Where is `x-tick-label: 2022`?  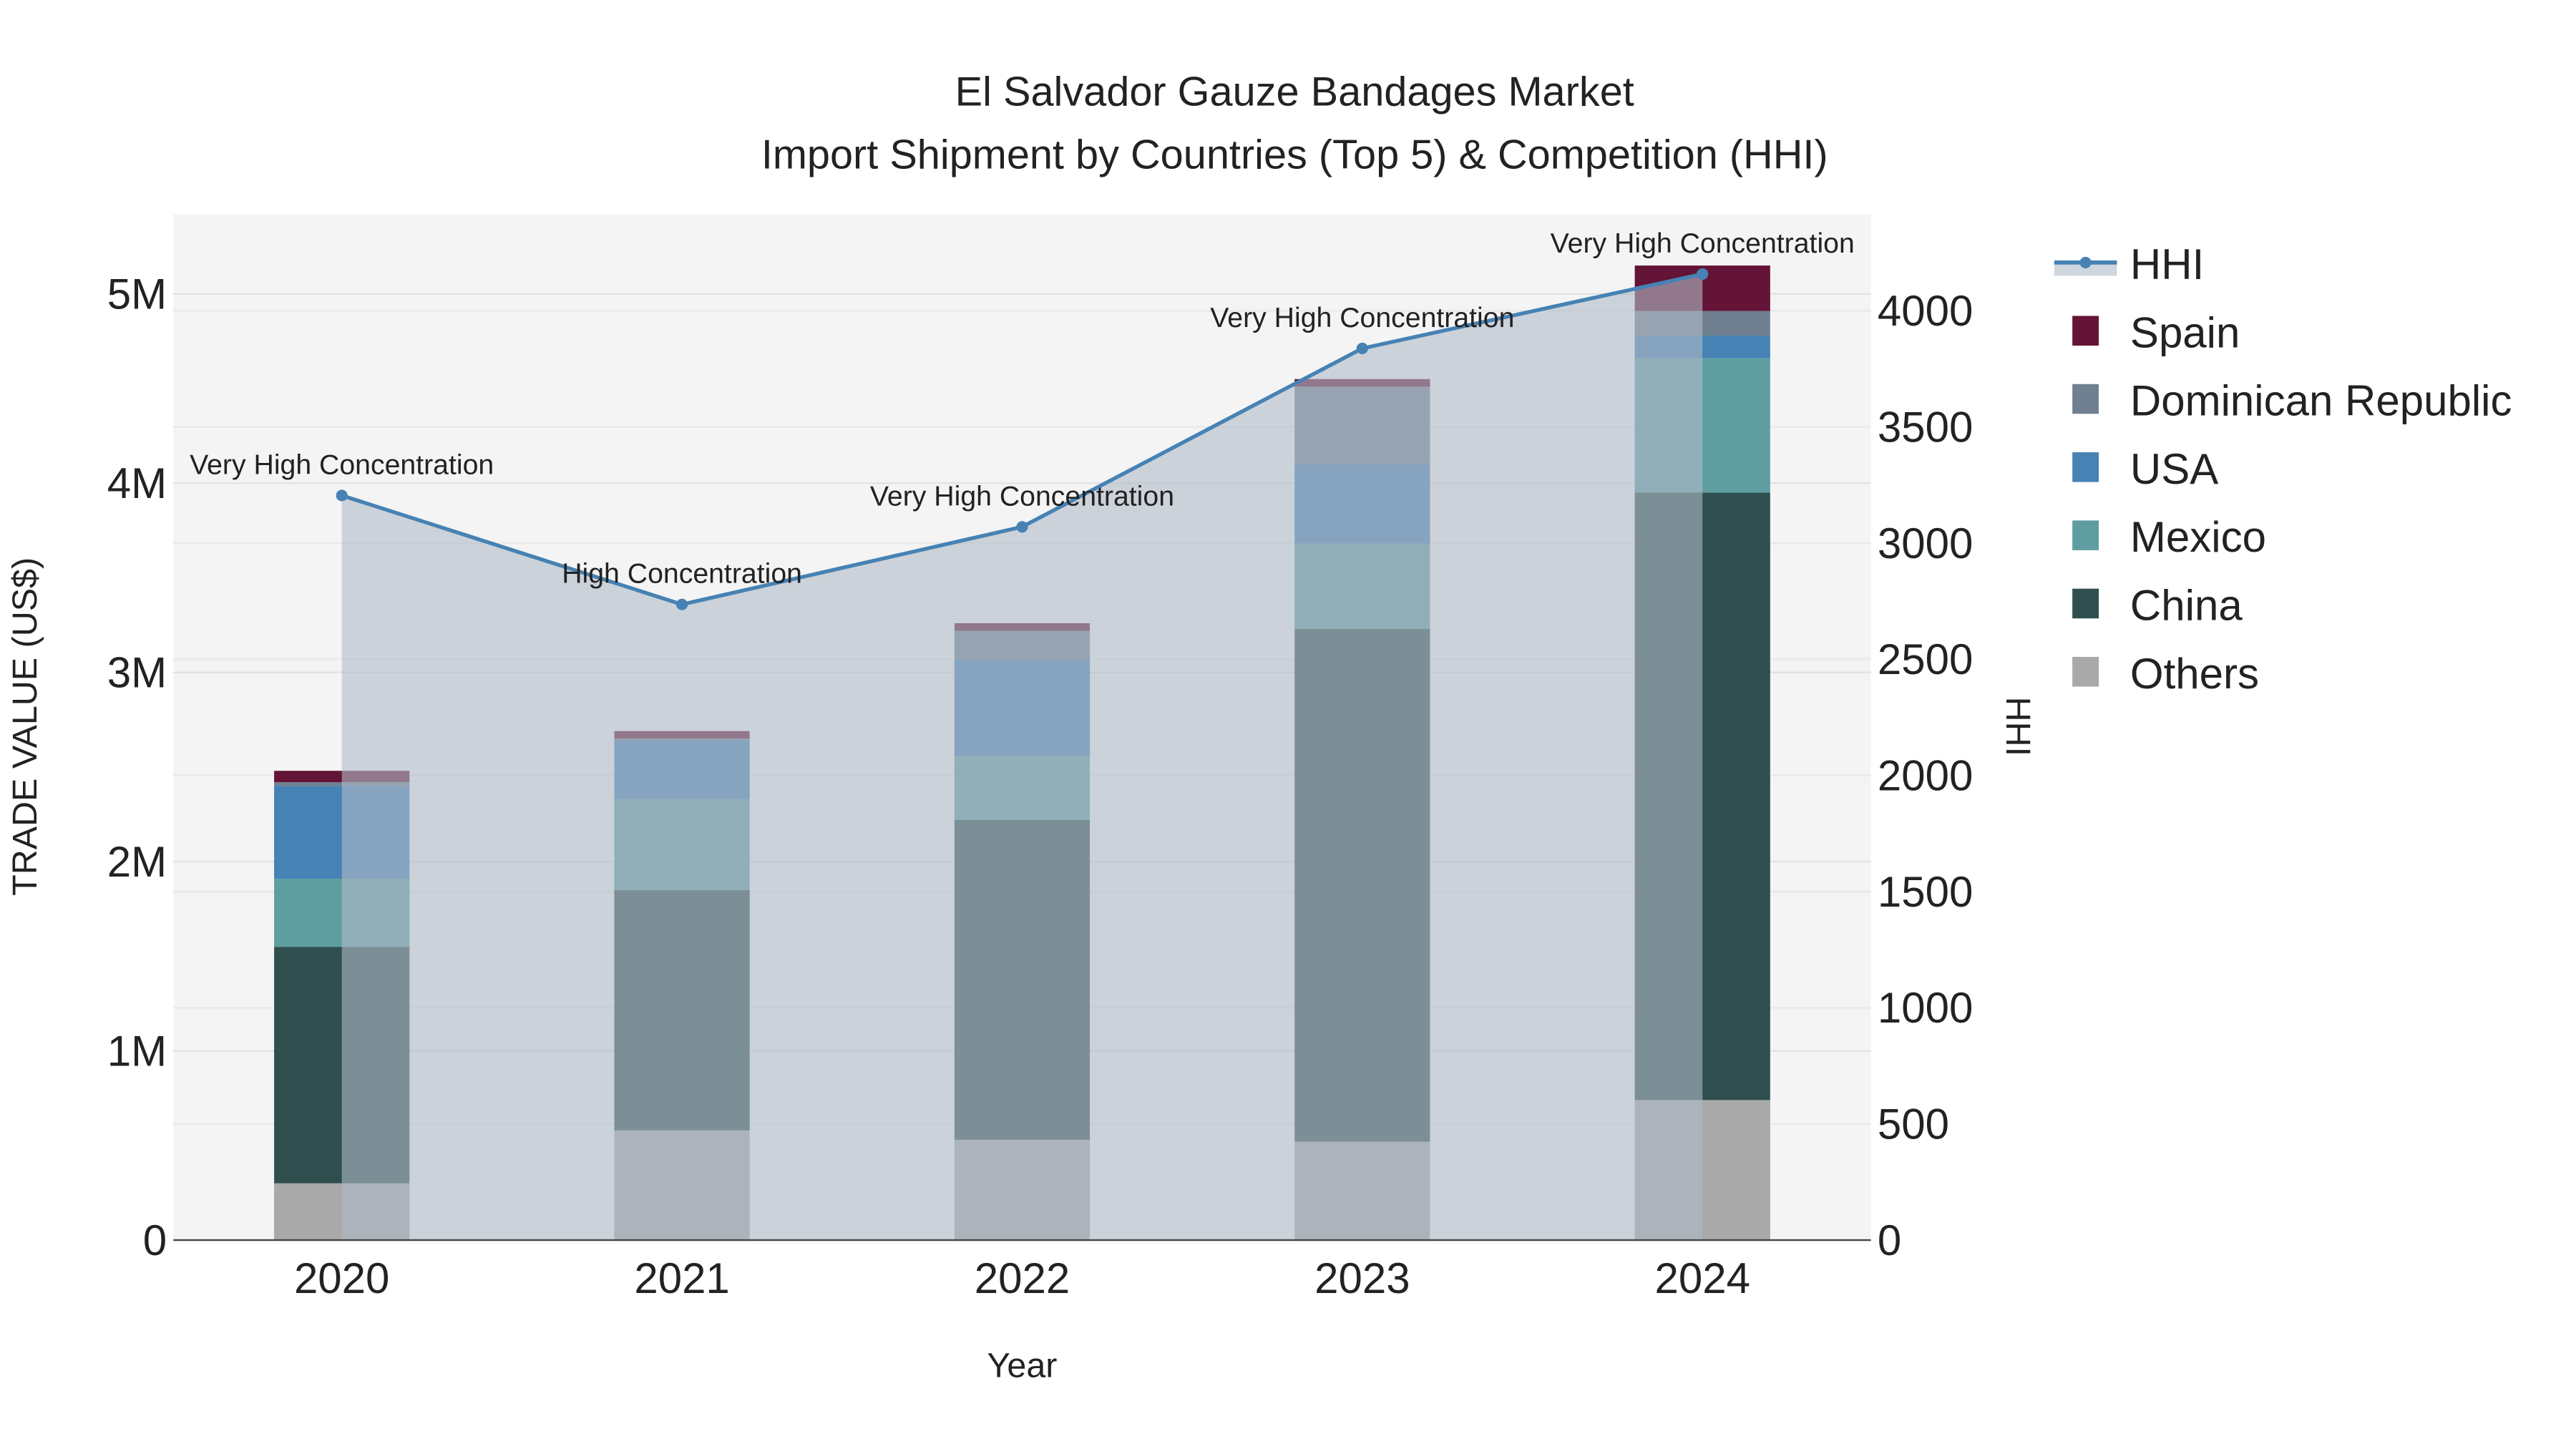
x-tick-label: 2022 is located at coordinates (1022, 1278).